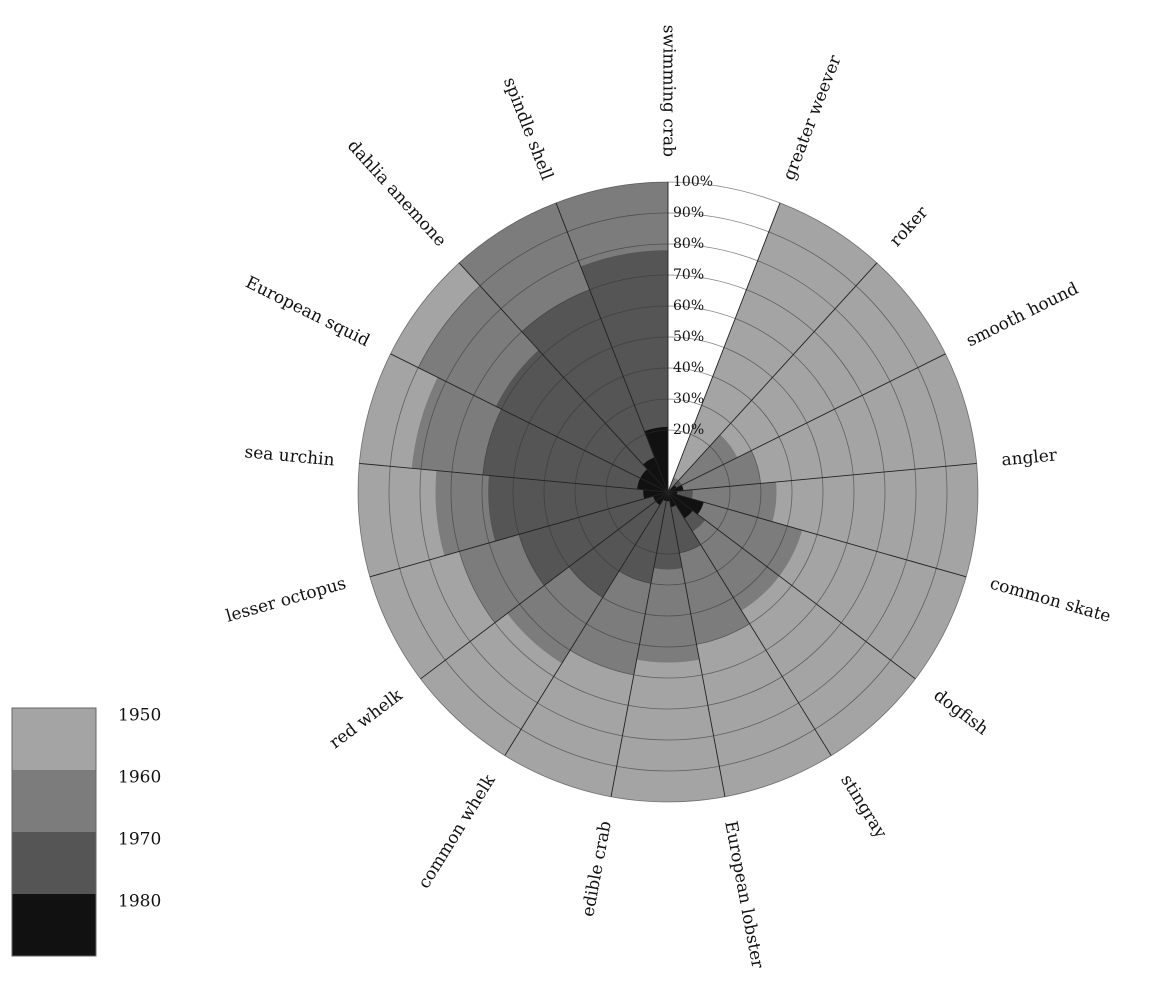 Image resolution: width=1149 pixels, height=1006 pixels. Describe the element at coordinates (457, 832) in the screenshot. I see `category-label: common whelk` at that location.